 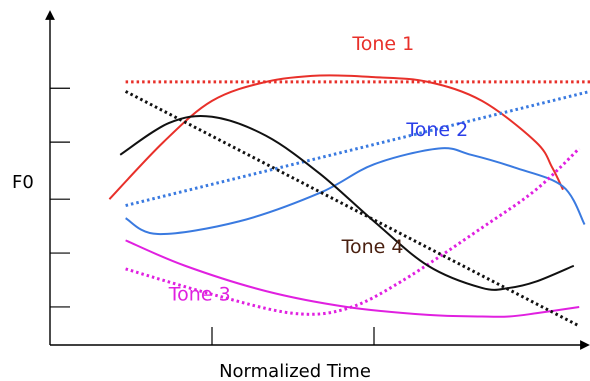 What do you see at coordinates (23, 182) in the screenshot?
I see `y-axis-label: F0` at bounding box center [23, 182].